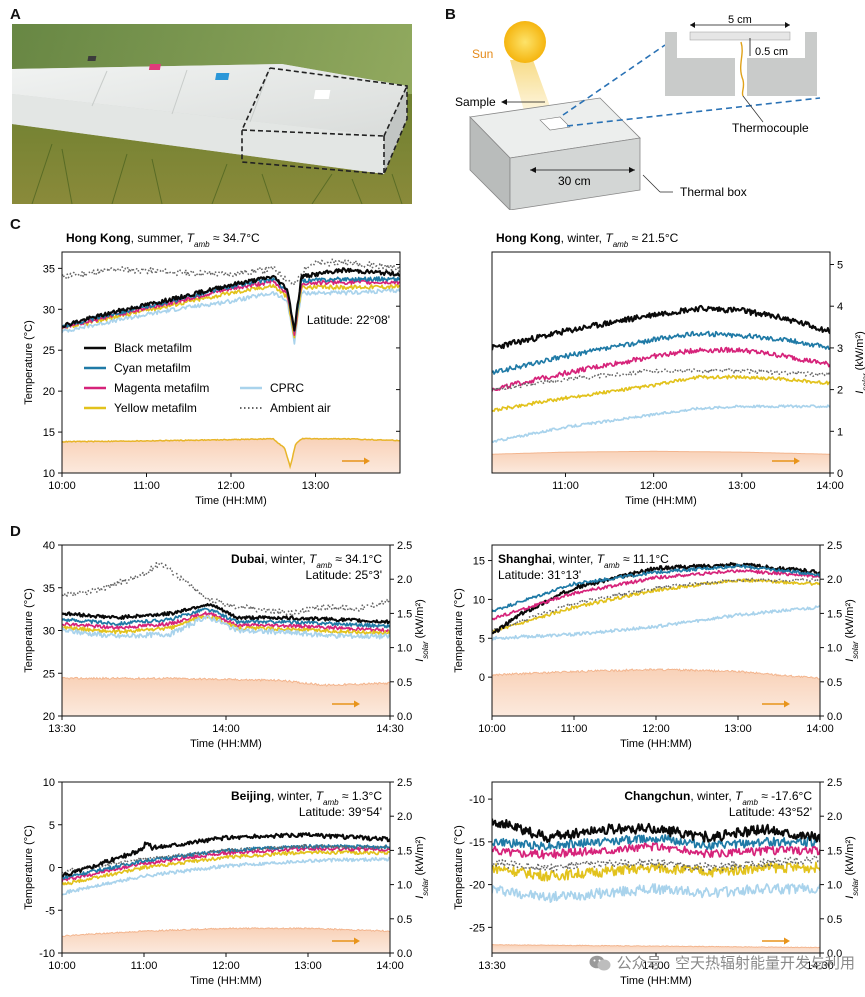 The height and width of the screenshot is (997, 865). I want to click on cyan-sample, so click(222, 76).